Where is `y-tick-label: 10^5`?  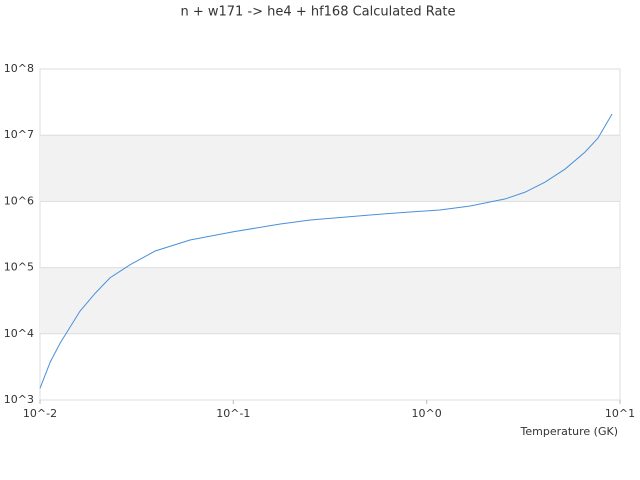 y-tick-label: 10^5 is located at coordinates (19, 267).